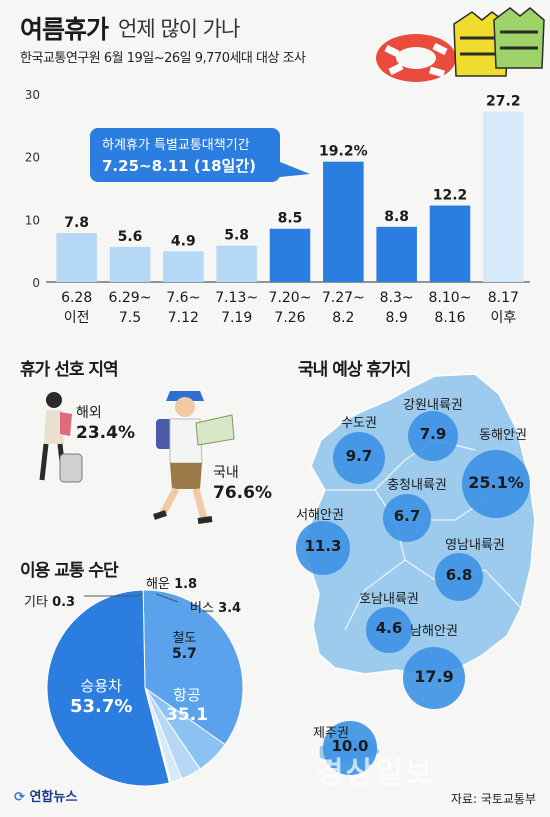 This screenshot has width=550, height=817. Describe the element at coordinates (359, 423) in the screenshot. I see `destination-label: 수도권` at that location.